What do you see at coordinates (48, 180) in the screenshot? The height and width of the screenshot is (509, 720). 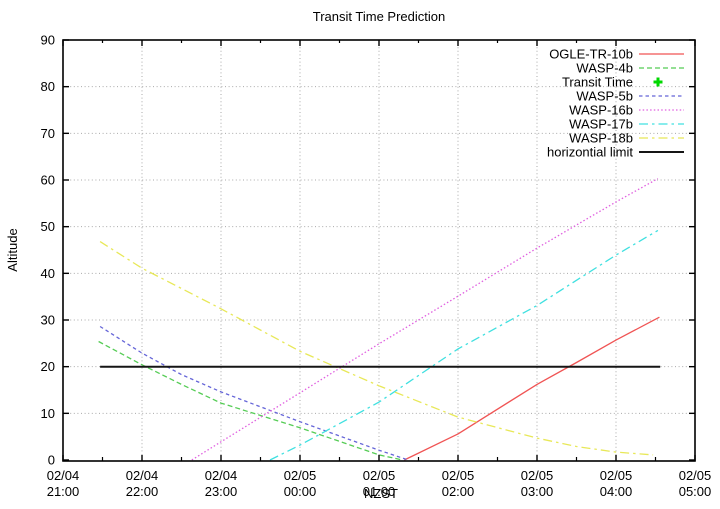 I see `y-tick-label: 60` at bounding box center [48, 180].